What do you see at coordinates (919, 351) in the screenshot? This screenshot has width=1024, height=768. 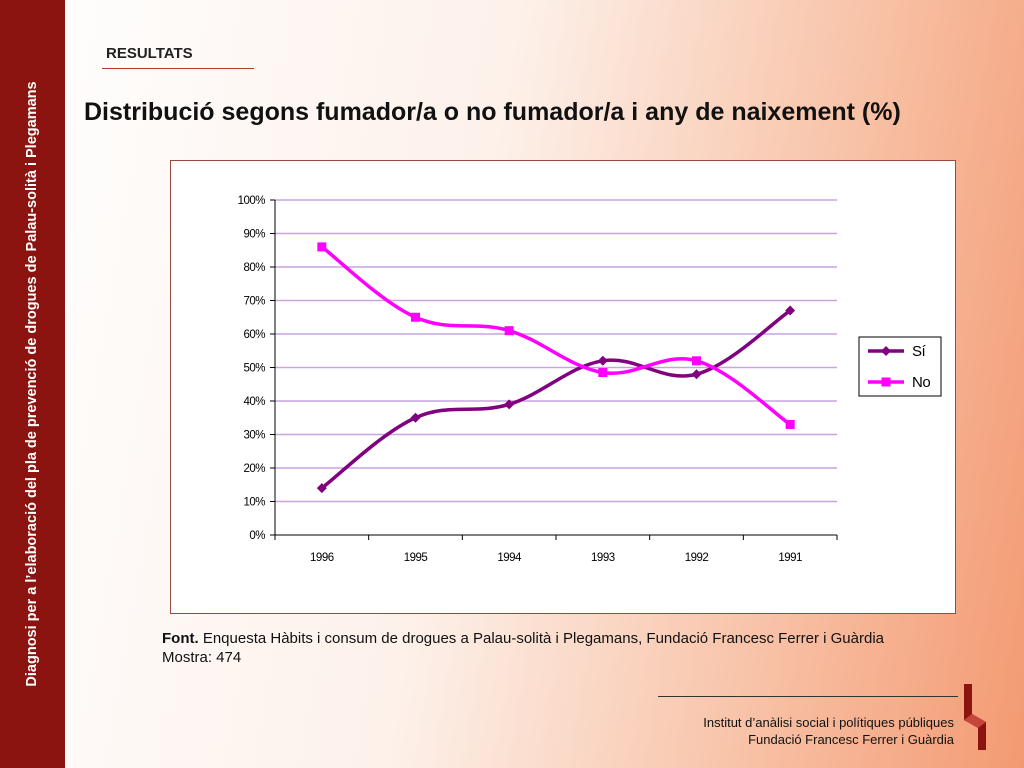 I see `legend-label: Sí` at bounding box center [919, 351].